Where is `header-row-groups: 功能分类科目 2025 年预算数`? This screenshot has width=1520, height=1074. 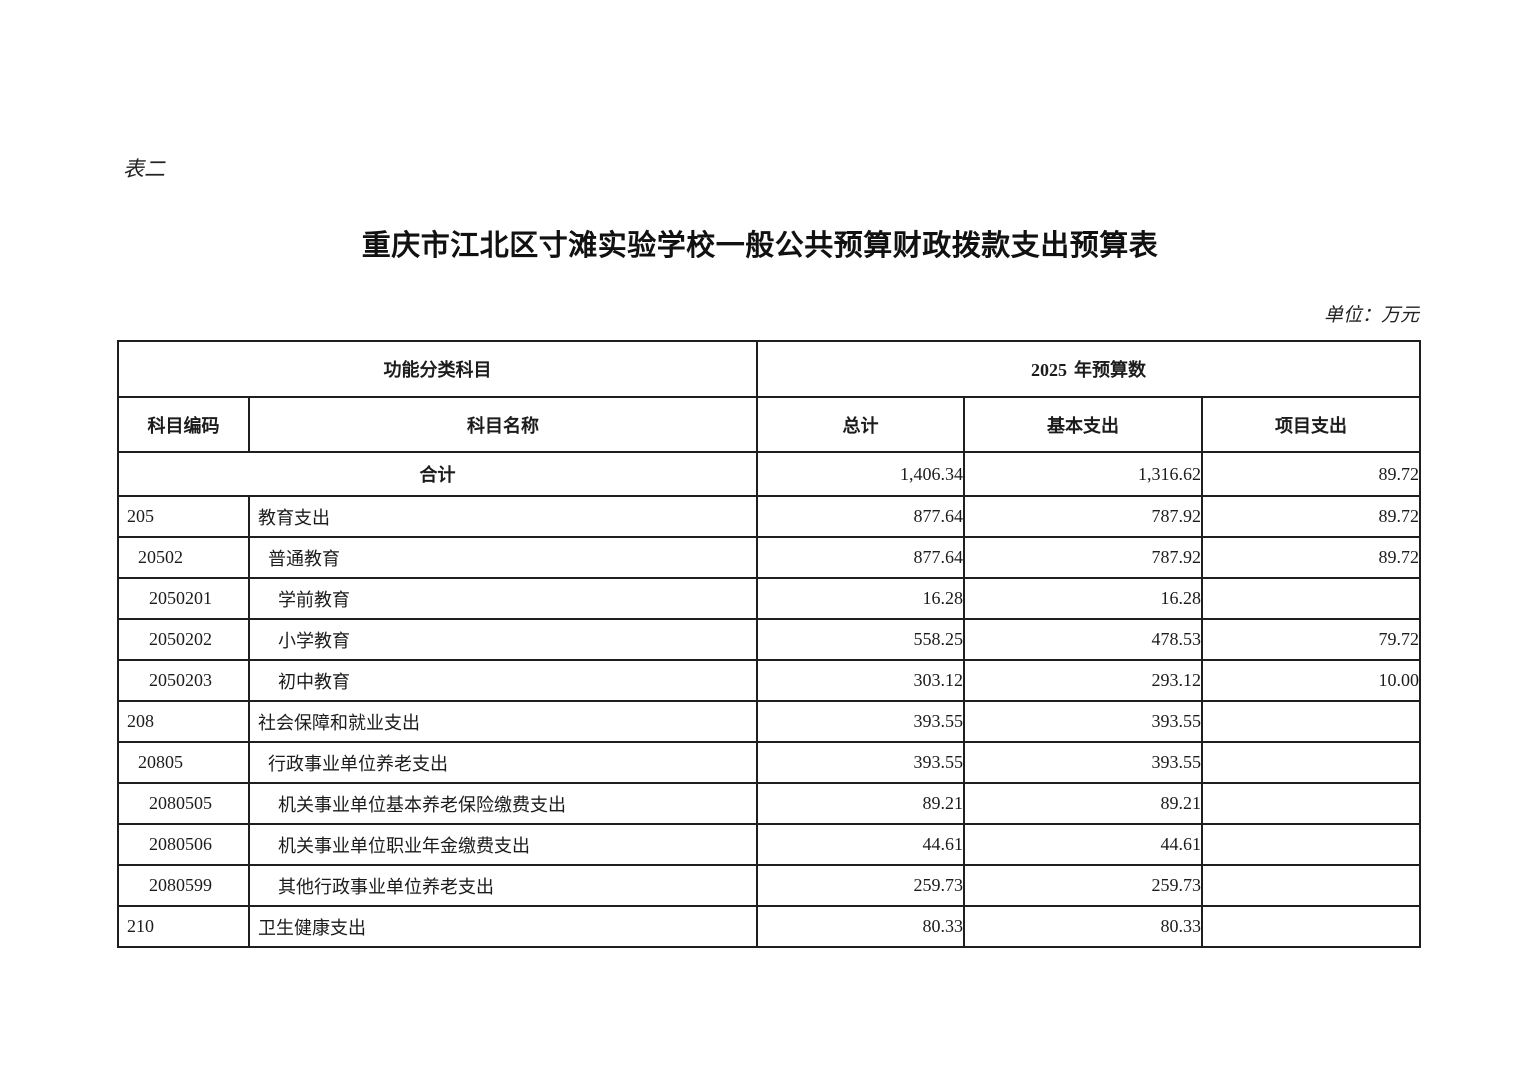
header-row-groups: 功能分类科目 2025 年预算数 is located at coordinates (769, 369).